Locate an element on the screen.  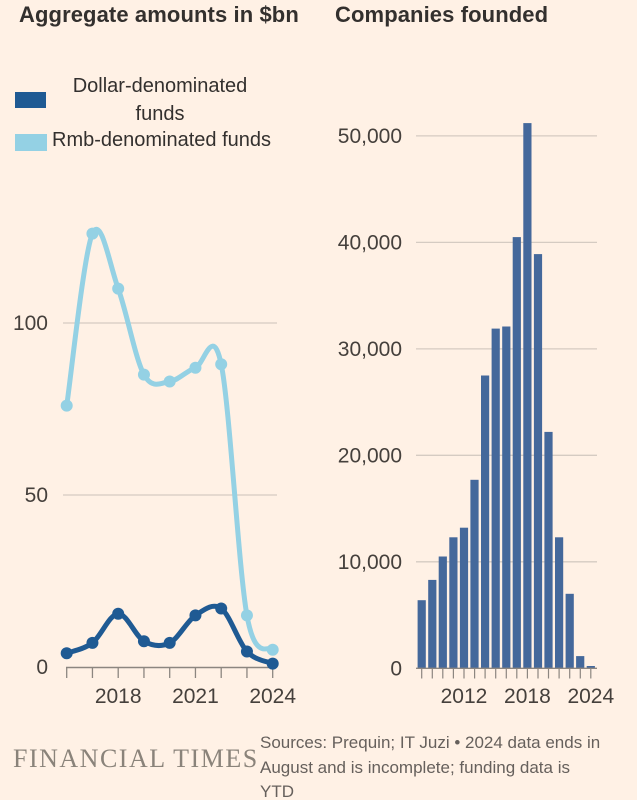
legend-swatch-rmb is located at coordinates (31, 142).